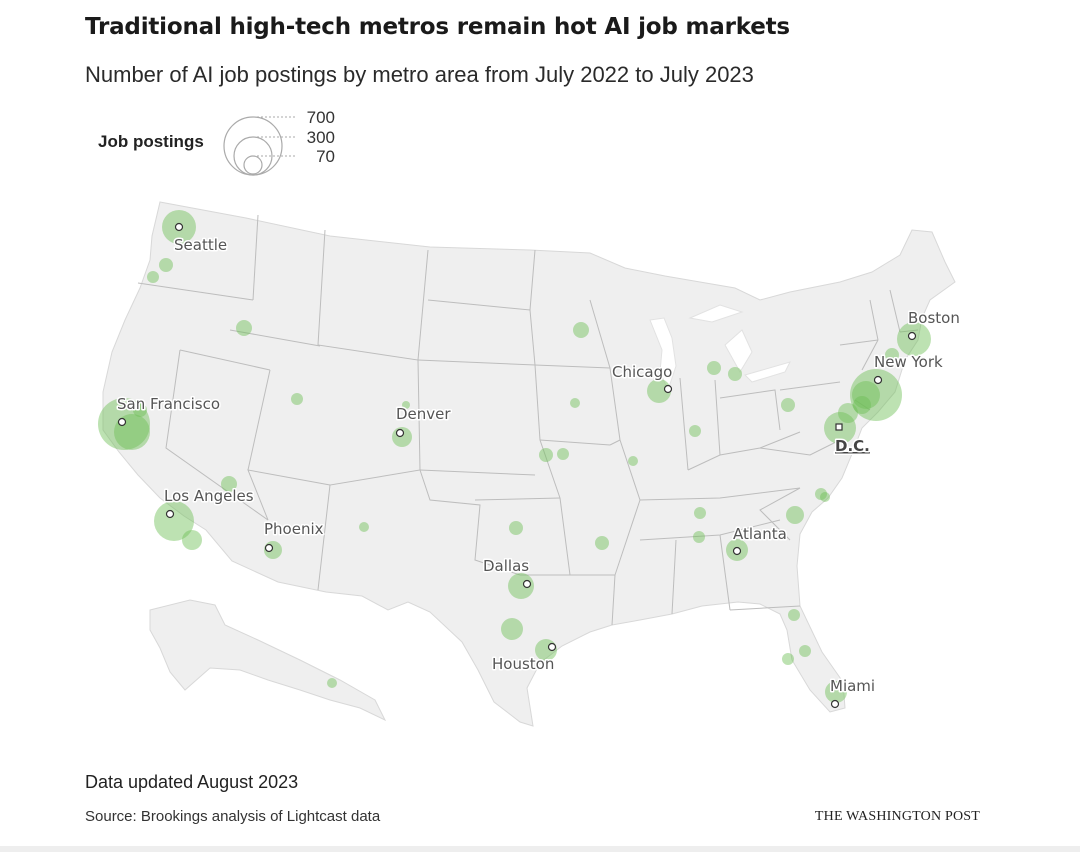 The height and width of the screenshot is (852, 1080). I want to click on legend-label-300: 300, so click(321, 137).